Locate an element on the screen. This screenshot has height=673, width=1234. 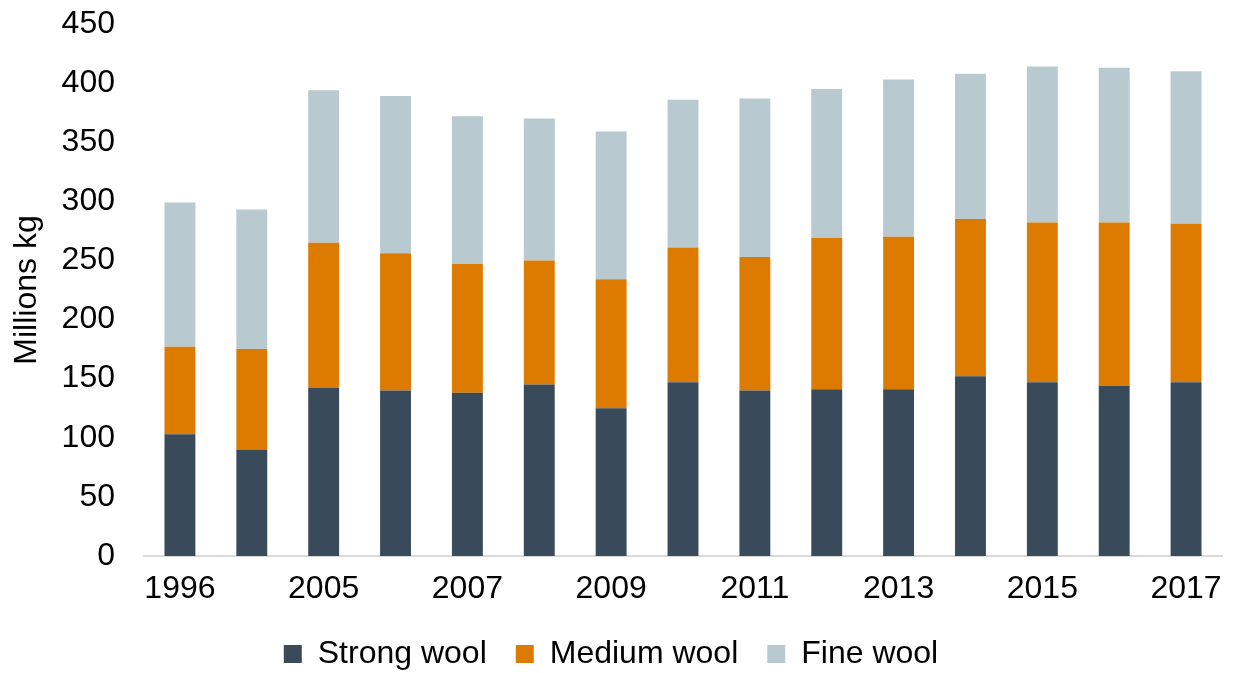
y-tick-label: 50 is located at coordinates (97, 494).